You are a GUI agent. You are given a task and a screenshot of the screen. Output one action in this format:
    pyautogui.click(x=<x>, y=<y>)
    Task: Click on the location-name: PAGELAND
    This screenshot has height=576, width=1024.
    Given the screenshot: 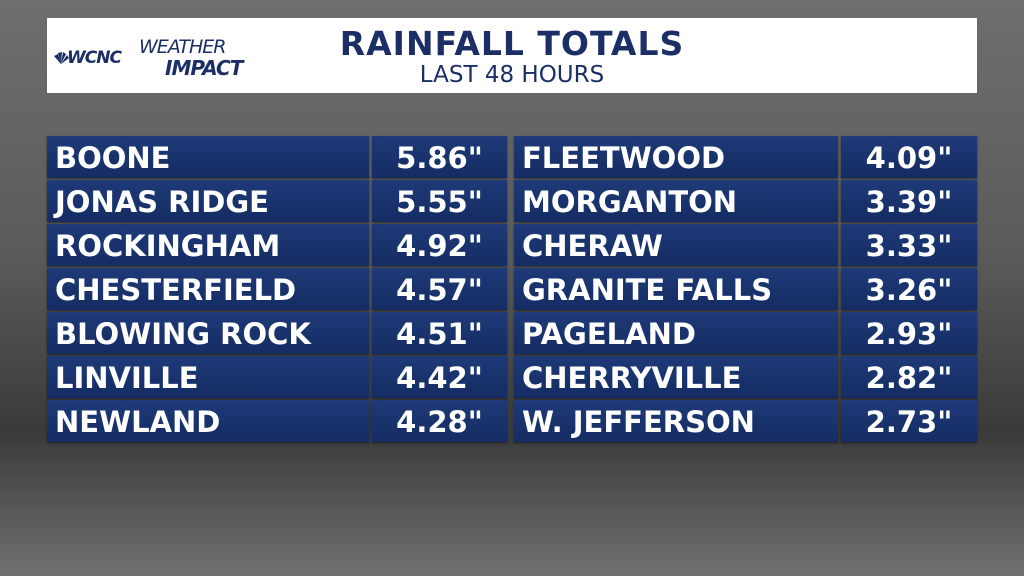 What is the action you would take?
    pyautogui.click(x=676, y=333)
    